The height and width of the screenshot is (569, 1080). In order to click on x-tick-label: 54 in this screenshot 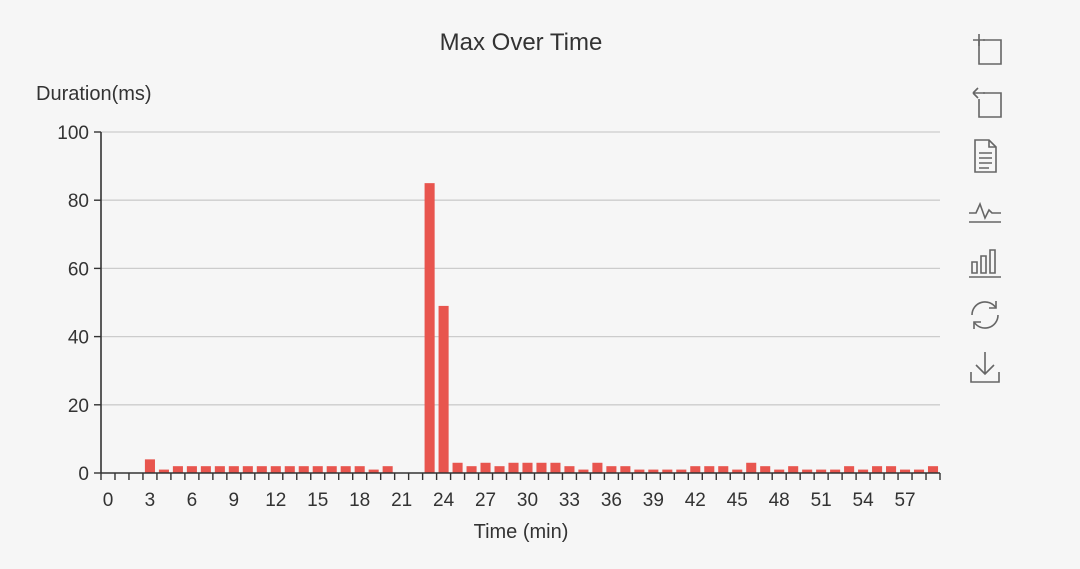, I will do `click(864, 500)`.